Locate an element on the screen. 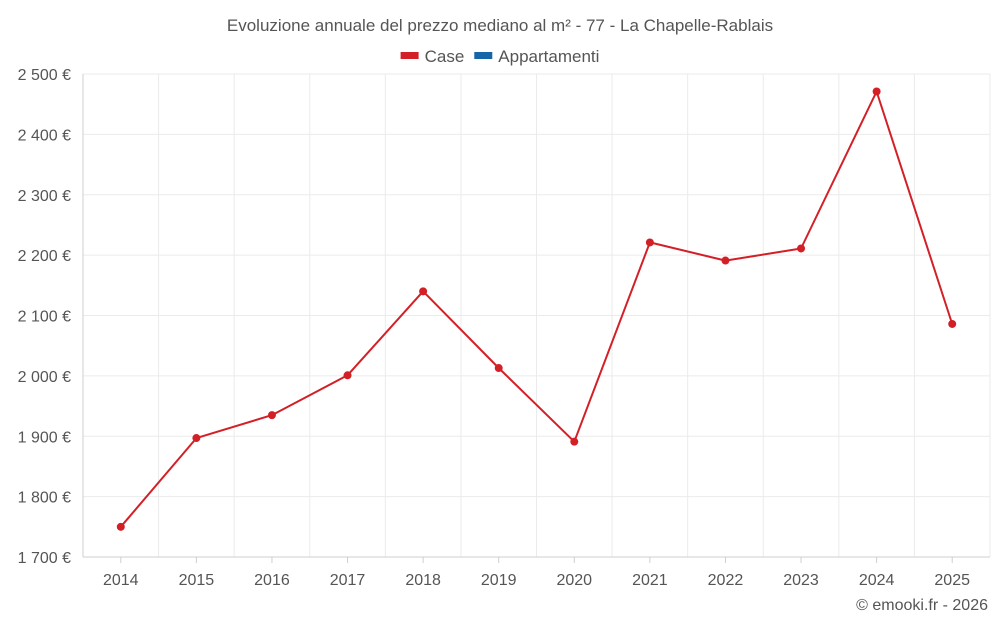 The image size is (1000, 625). y-tick-label: 1 800 € is located at coordinates (44, 498).